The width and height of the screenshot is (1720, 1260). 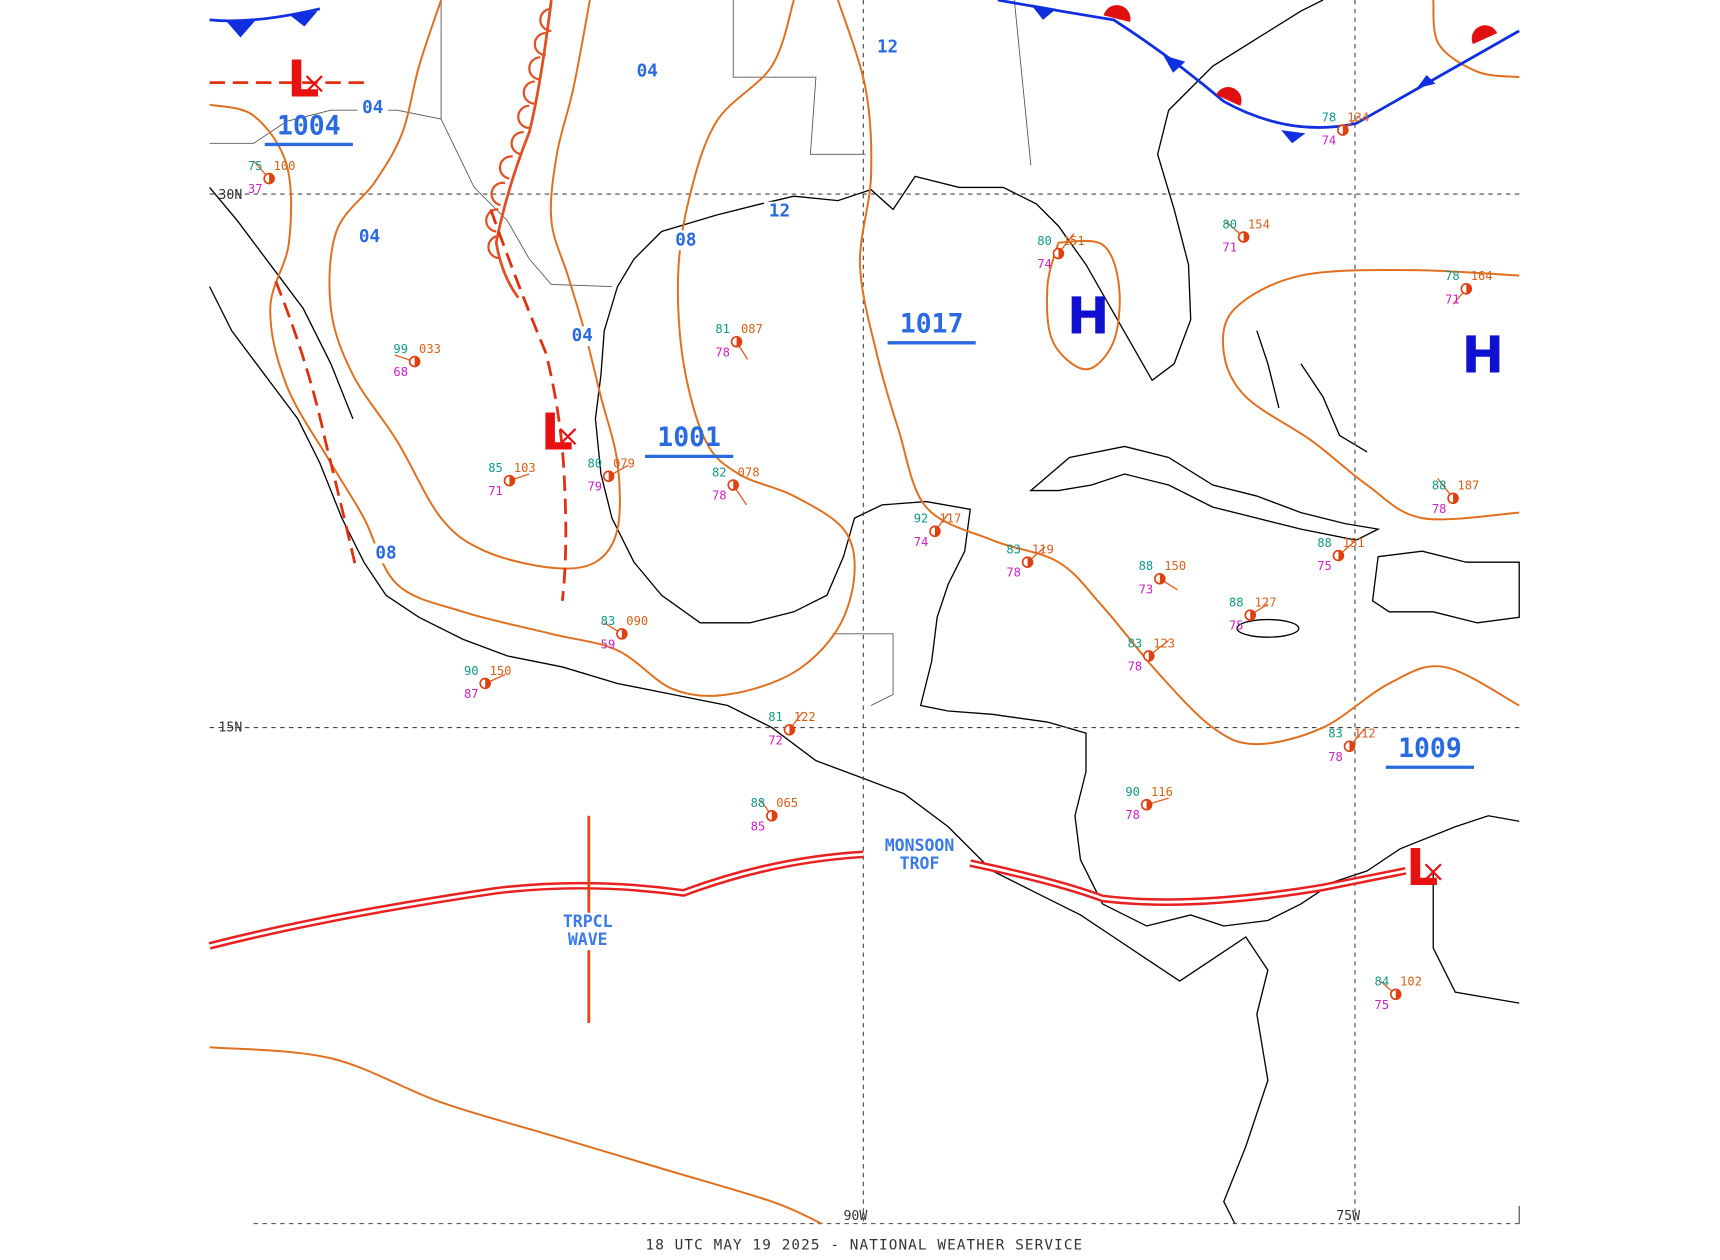 I want to click on station-dewpoint: 85, so click(x=758, y=826).